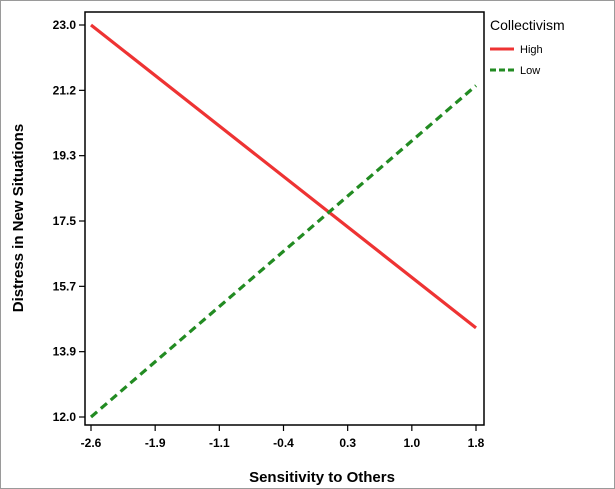 This screenshot has height=489, width=615. Describe the element at coordinates (65, 156) in the screenshot. I see `y-tick-label: 19.3` at that location.